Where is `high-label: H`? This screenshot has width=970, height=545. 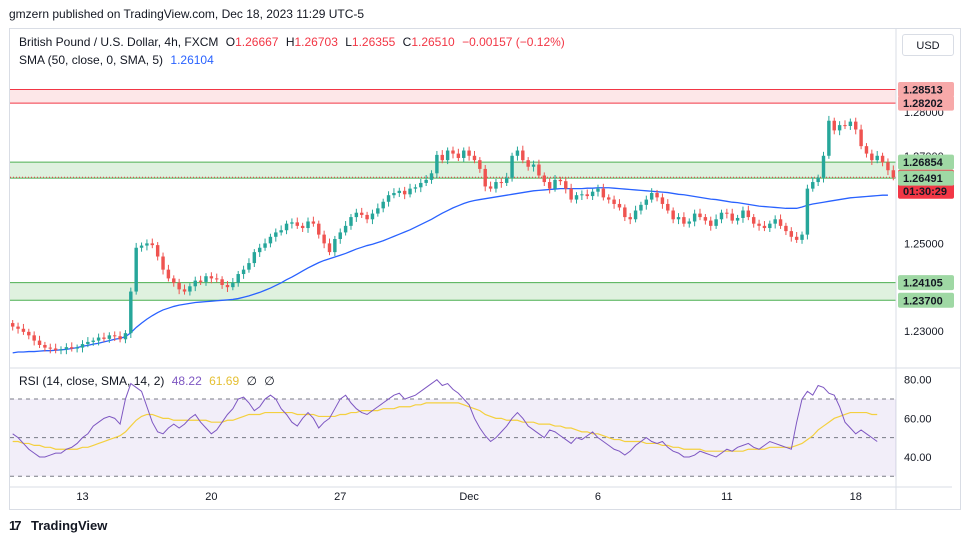 high-label: H is located at coordinates (290, 42).